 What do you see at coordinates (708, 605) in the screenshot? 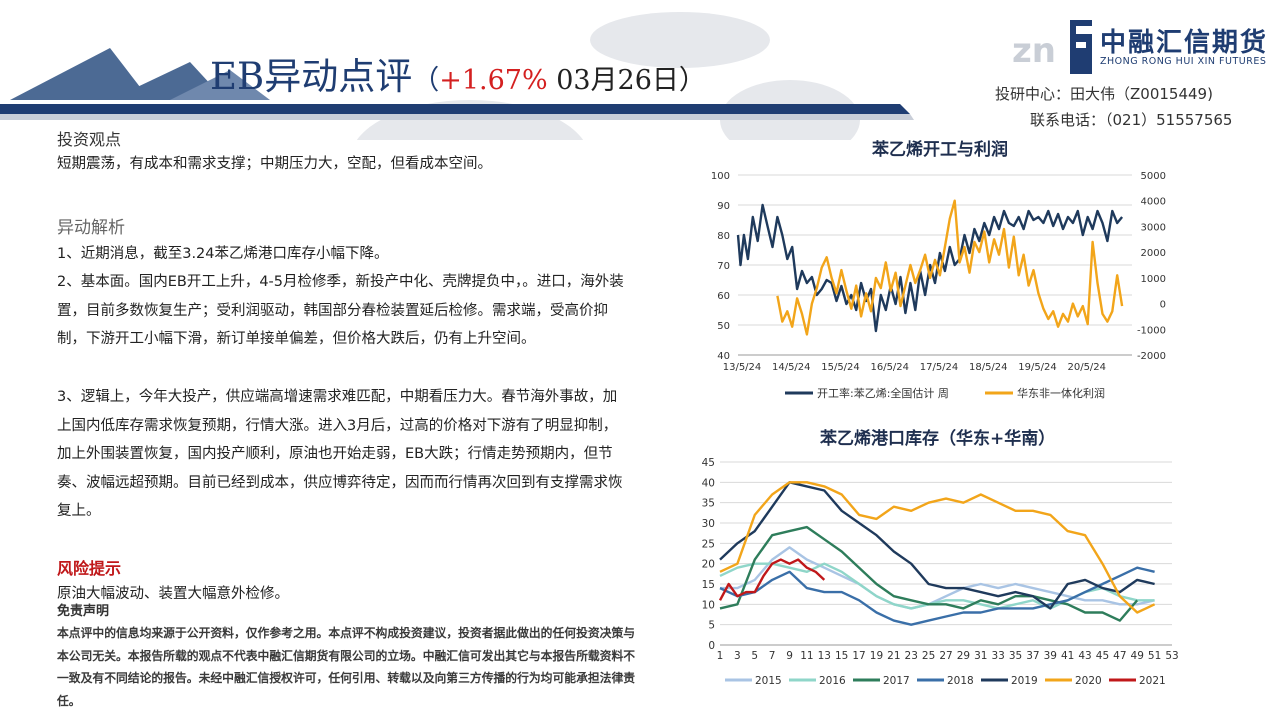
I see `chart2-y-tick-label: 10` at bounding box center [708, 605].